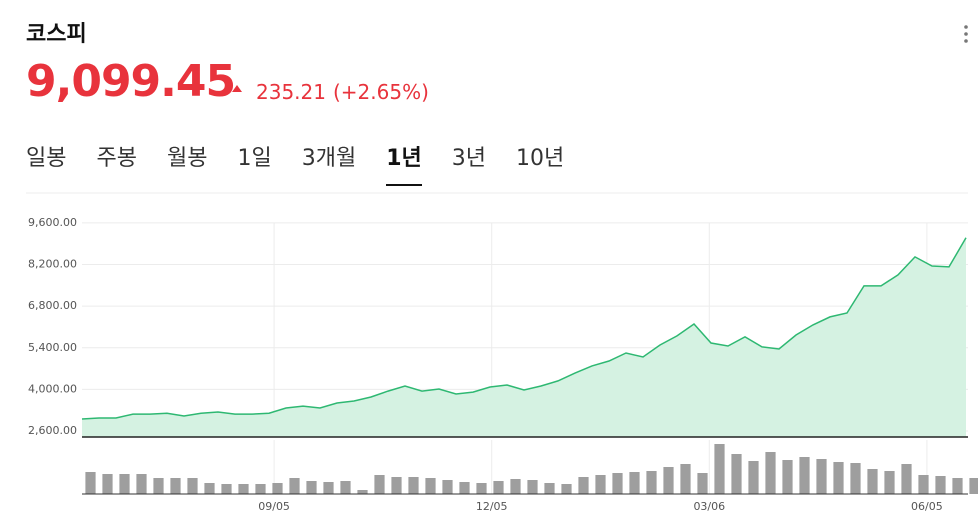 This screenshot has width=978, height=516. Describe the element at coordinates (254, 158) in the screenshot. I see `tab: 1일` at that location.